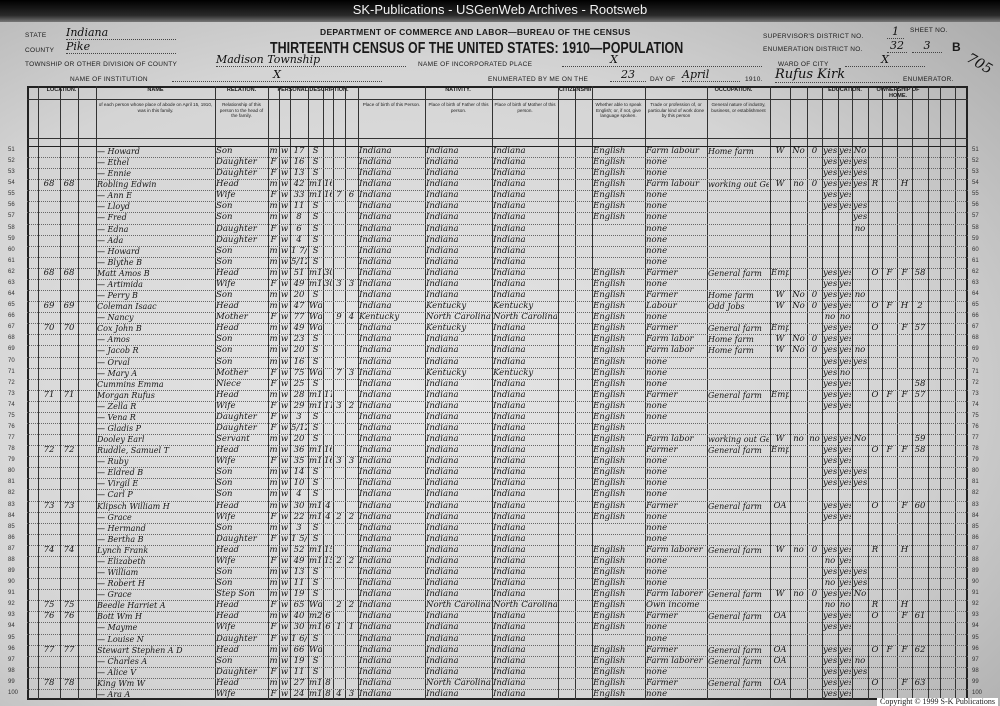 This screenshot has height=706, width=1000. Describe the element at coordinates (11, 670) in the screenshot. I see `line-number: 98` at that location.